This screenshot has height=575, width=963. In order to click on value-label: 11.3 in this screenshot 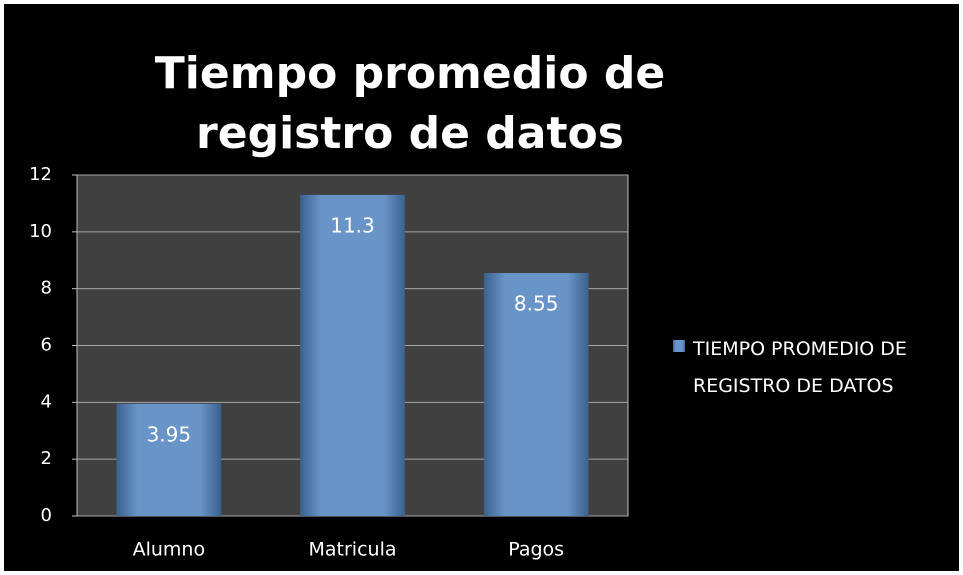, I will do `click(352, 225)`.